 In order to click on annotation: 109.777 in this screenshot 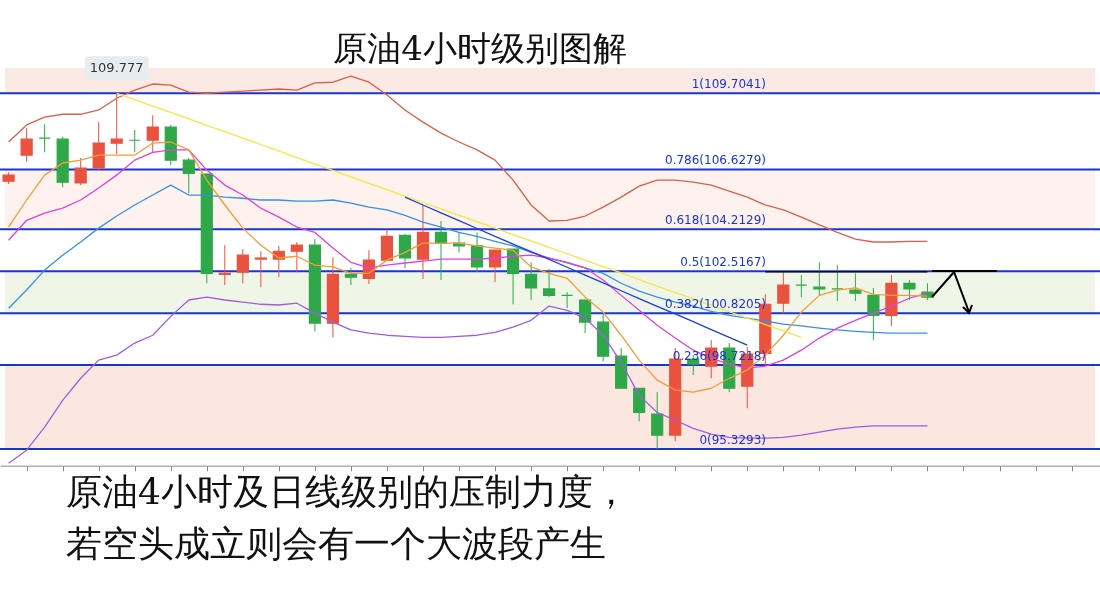, I will do `click(116, 68)`.